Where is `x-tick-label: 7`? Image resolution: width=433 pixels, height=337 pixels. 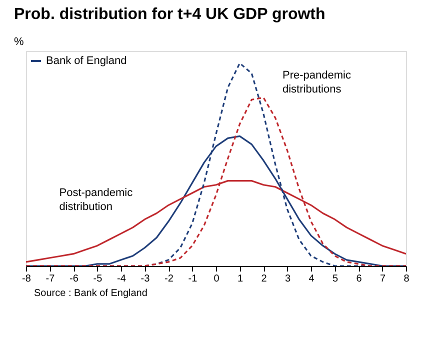 x-tick-label: 7 is located at coordinates (383, 279).